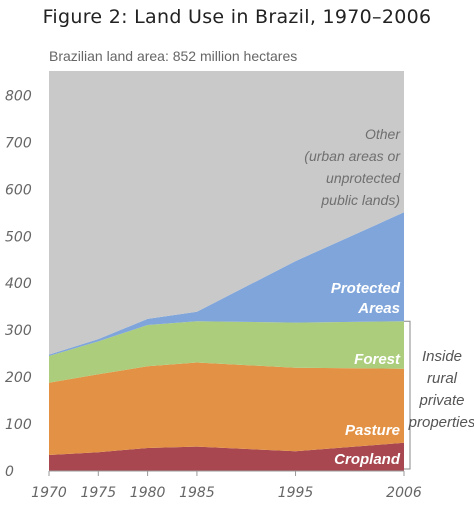 This screenshot has width=474, height=517. Describe the element at coordinates (226, 352) in the screenshot. I see `area-forest` at that location.